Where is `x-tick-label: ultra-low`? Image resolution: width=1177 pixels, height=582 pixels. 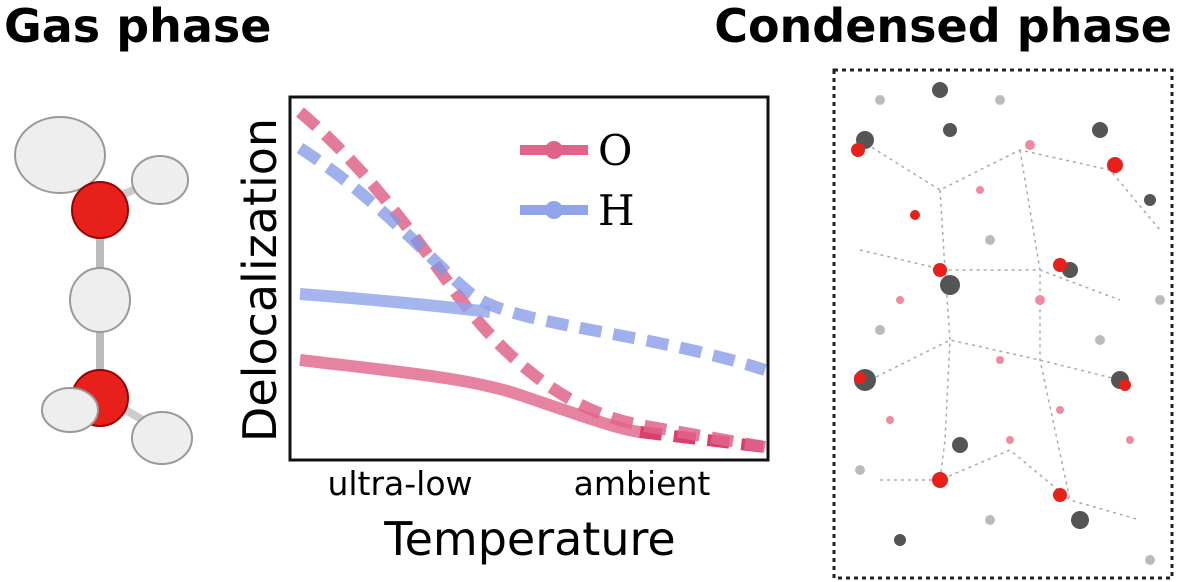
x-tick-label: ultra-low is located at coordinates (399, 483).